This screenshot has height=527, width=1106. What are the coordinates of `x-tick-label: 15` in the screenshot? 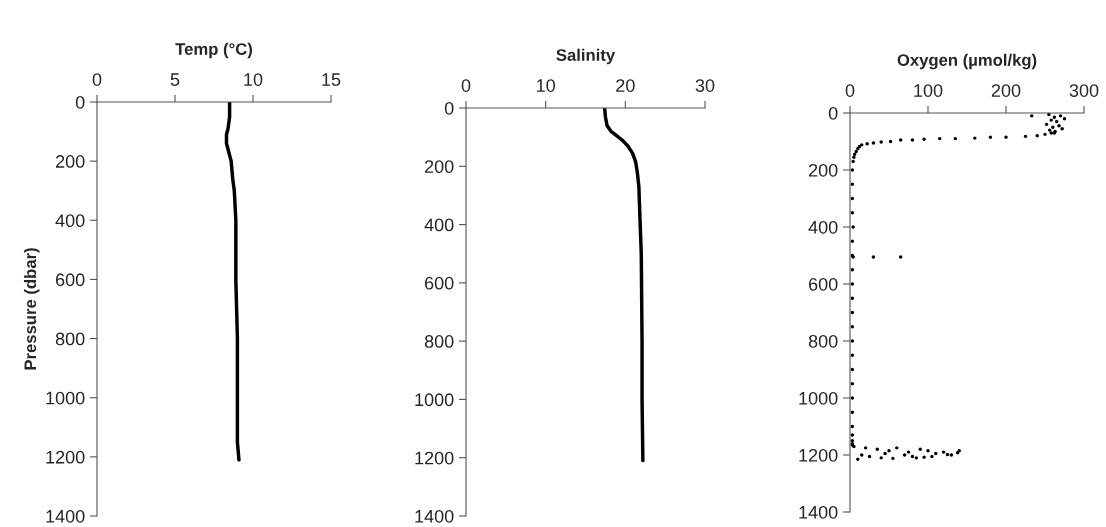 It's located at (331, 79).